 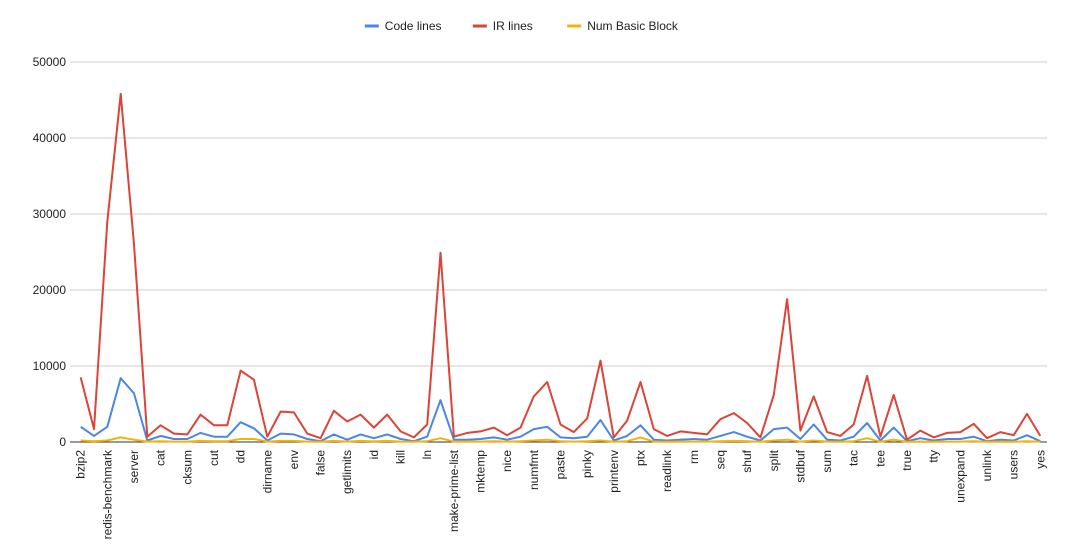 I want to click on x-tick-label: mktemp, so click(x=481, y=471).